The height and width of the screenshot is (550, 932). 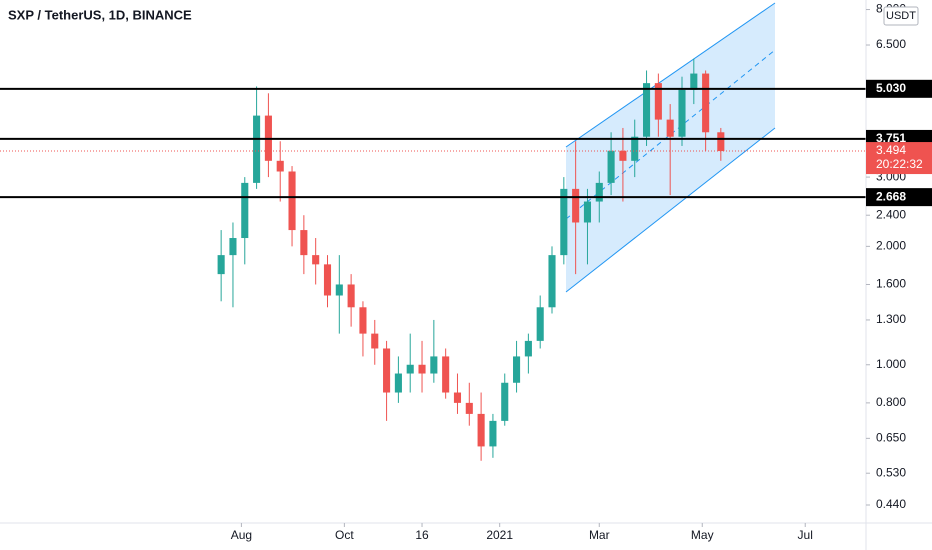 I want to click on x-tick-label: 2021, so click(x=499, y=535).